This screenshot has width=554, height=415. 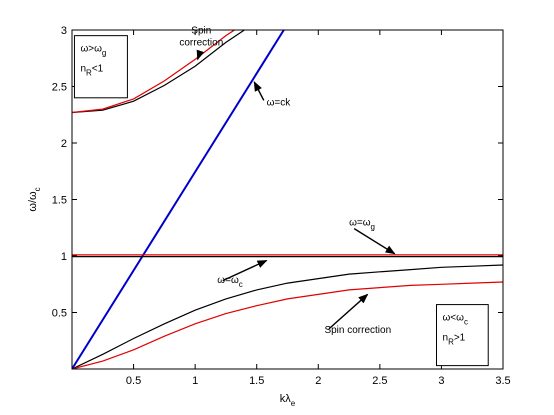 I want to click on x-tick-label-3: 2, so click(x=318, y=381).